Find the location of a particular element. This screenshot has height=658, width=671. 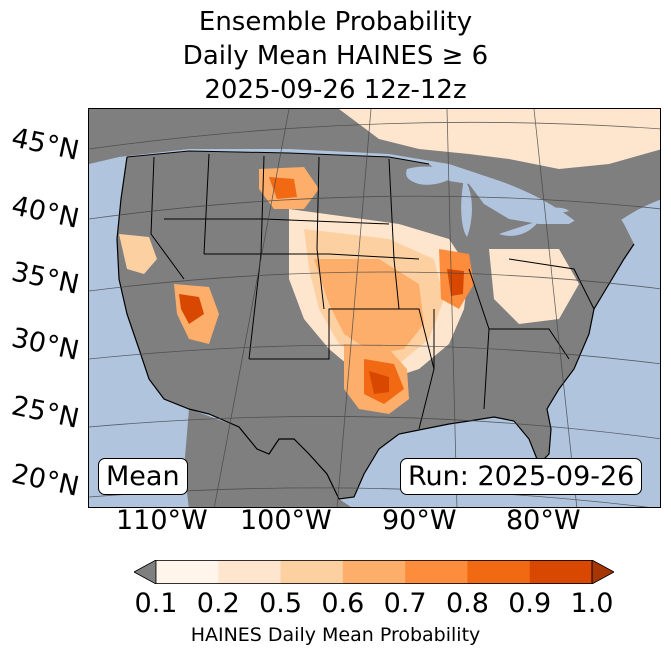

lat-label-35: 35°N is located at coordinates (45, 278).